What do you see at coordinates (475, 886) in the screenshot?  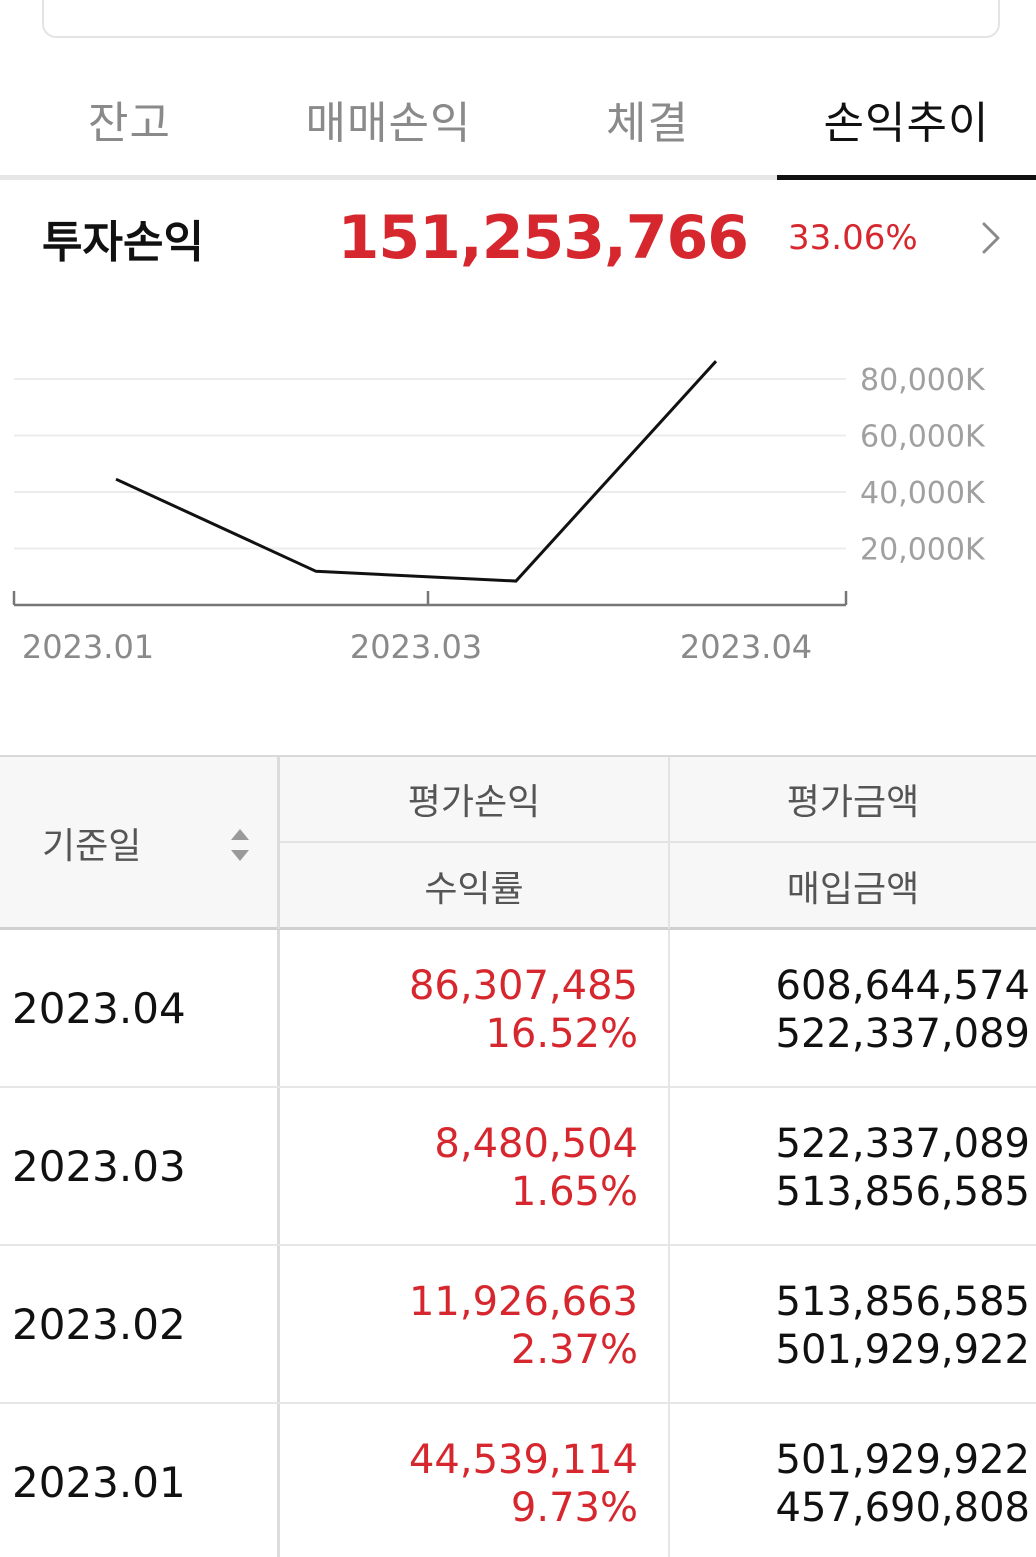 I see `header-return-rate: 수익률` at bounding box center [475, 886].